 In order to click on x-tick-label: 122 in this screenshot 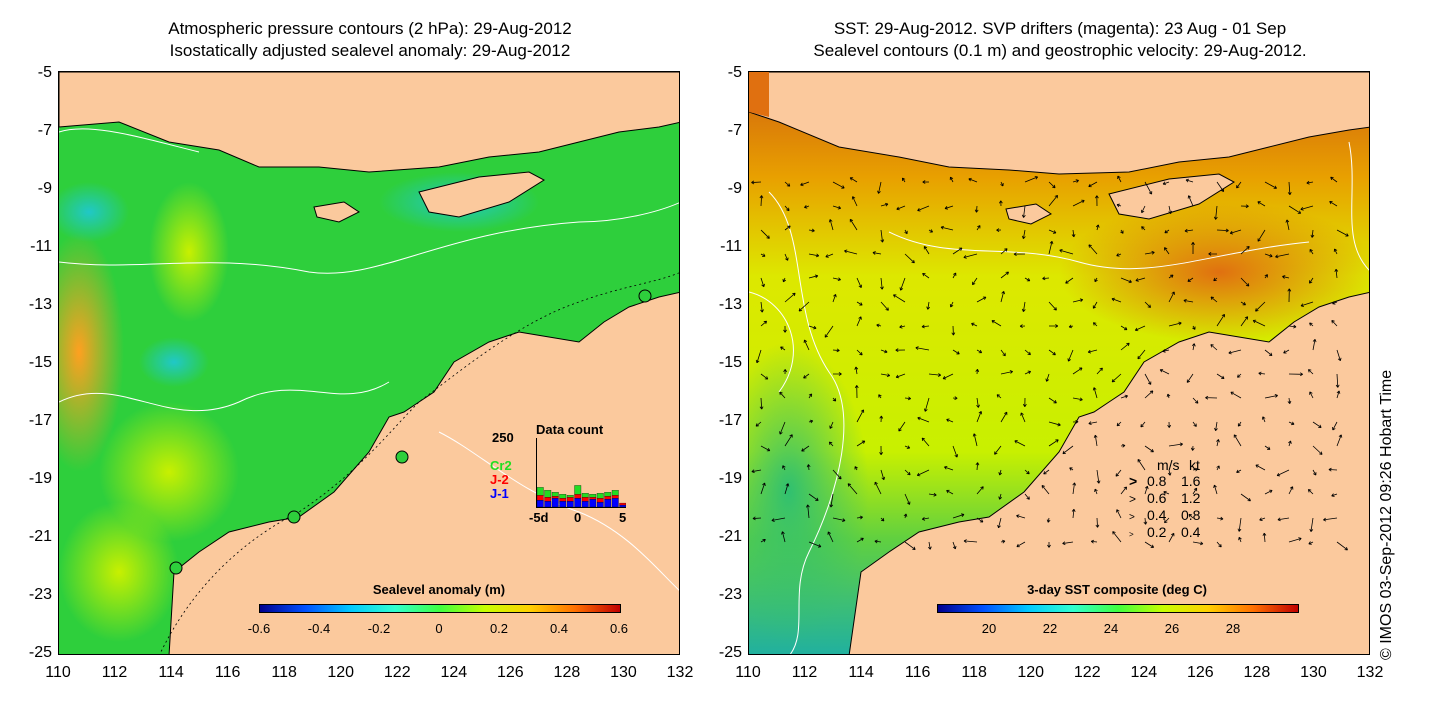, I will do `click(1087, 672)`.